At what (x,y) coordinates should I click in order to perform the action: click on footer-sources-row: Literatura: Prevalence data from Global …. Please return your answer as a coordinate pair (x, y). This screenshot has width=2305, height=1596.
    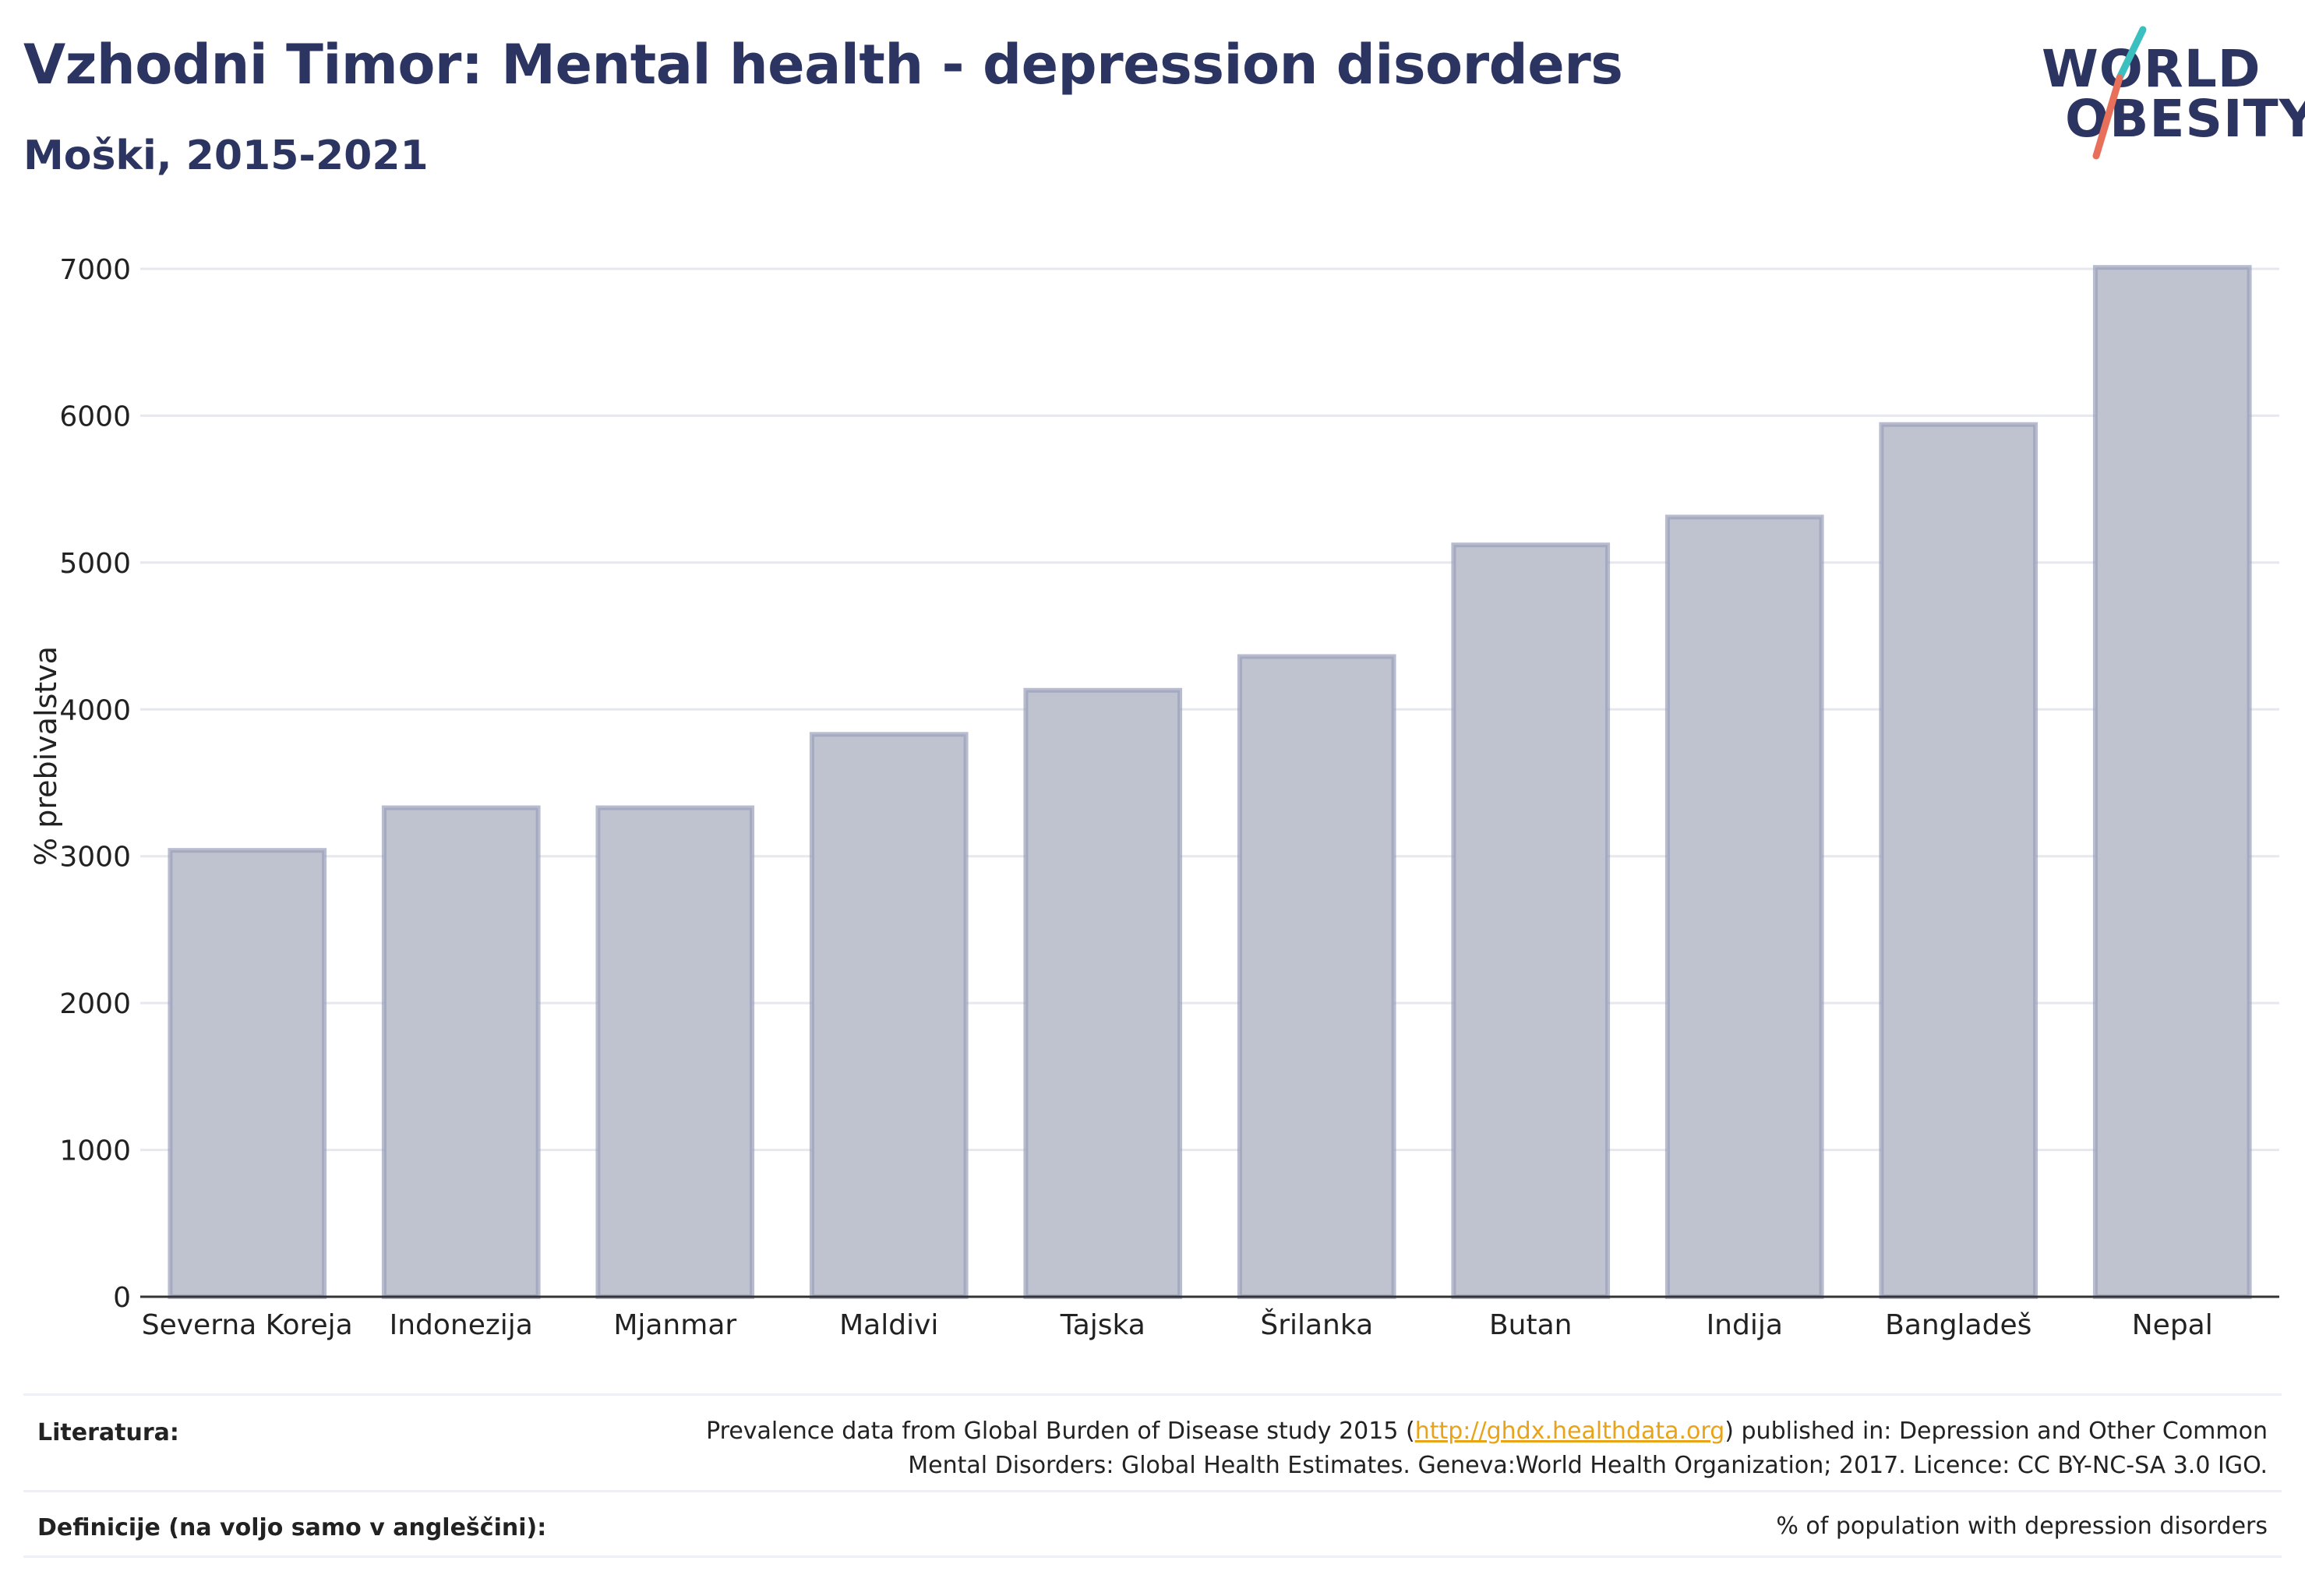
    Looking at the image, I should click on (1152, 1442).